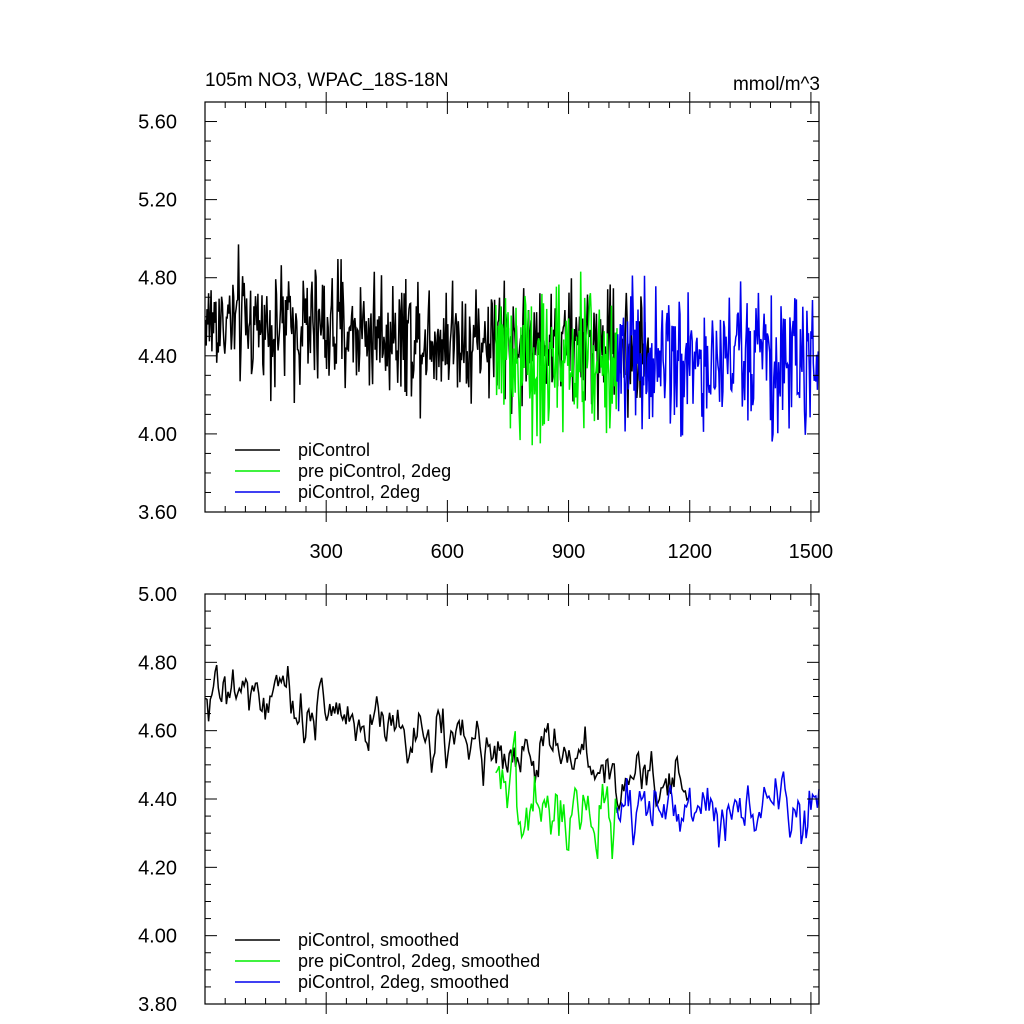  I want to click on y-tick-label: 5.00, so click(157, 595).